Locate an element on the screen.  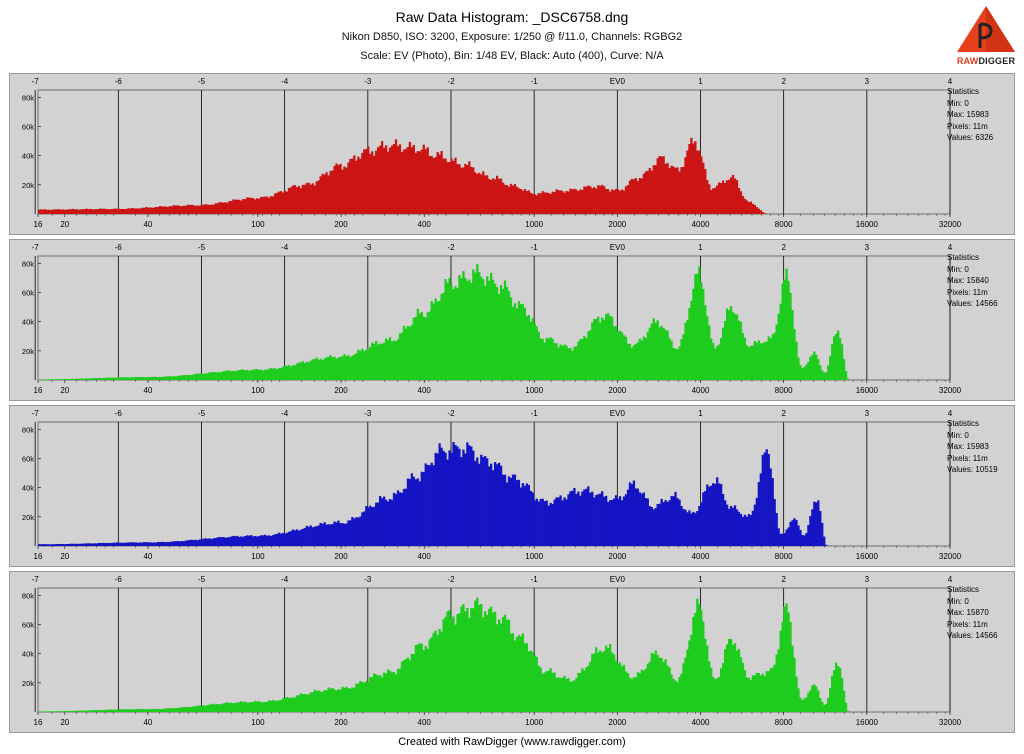
value-tick-label: 2000 is located at coordinates (617, 390).